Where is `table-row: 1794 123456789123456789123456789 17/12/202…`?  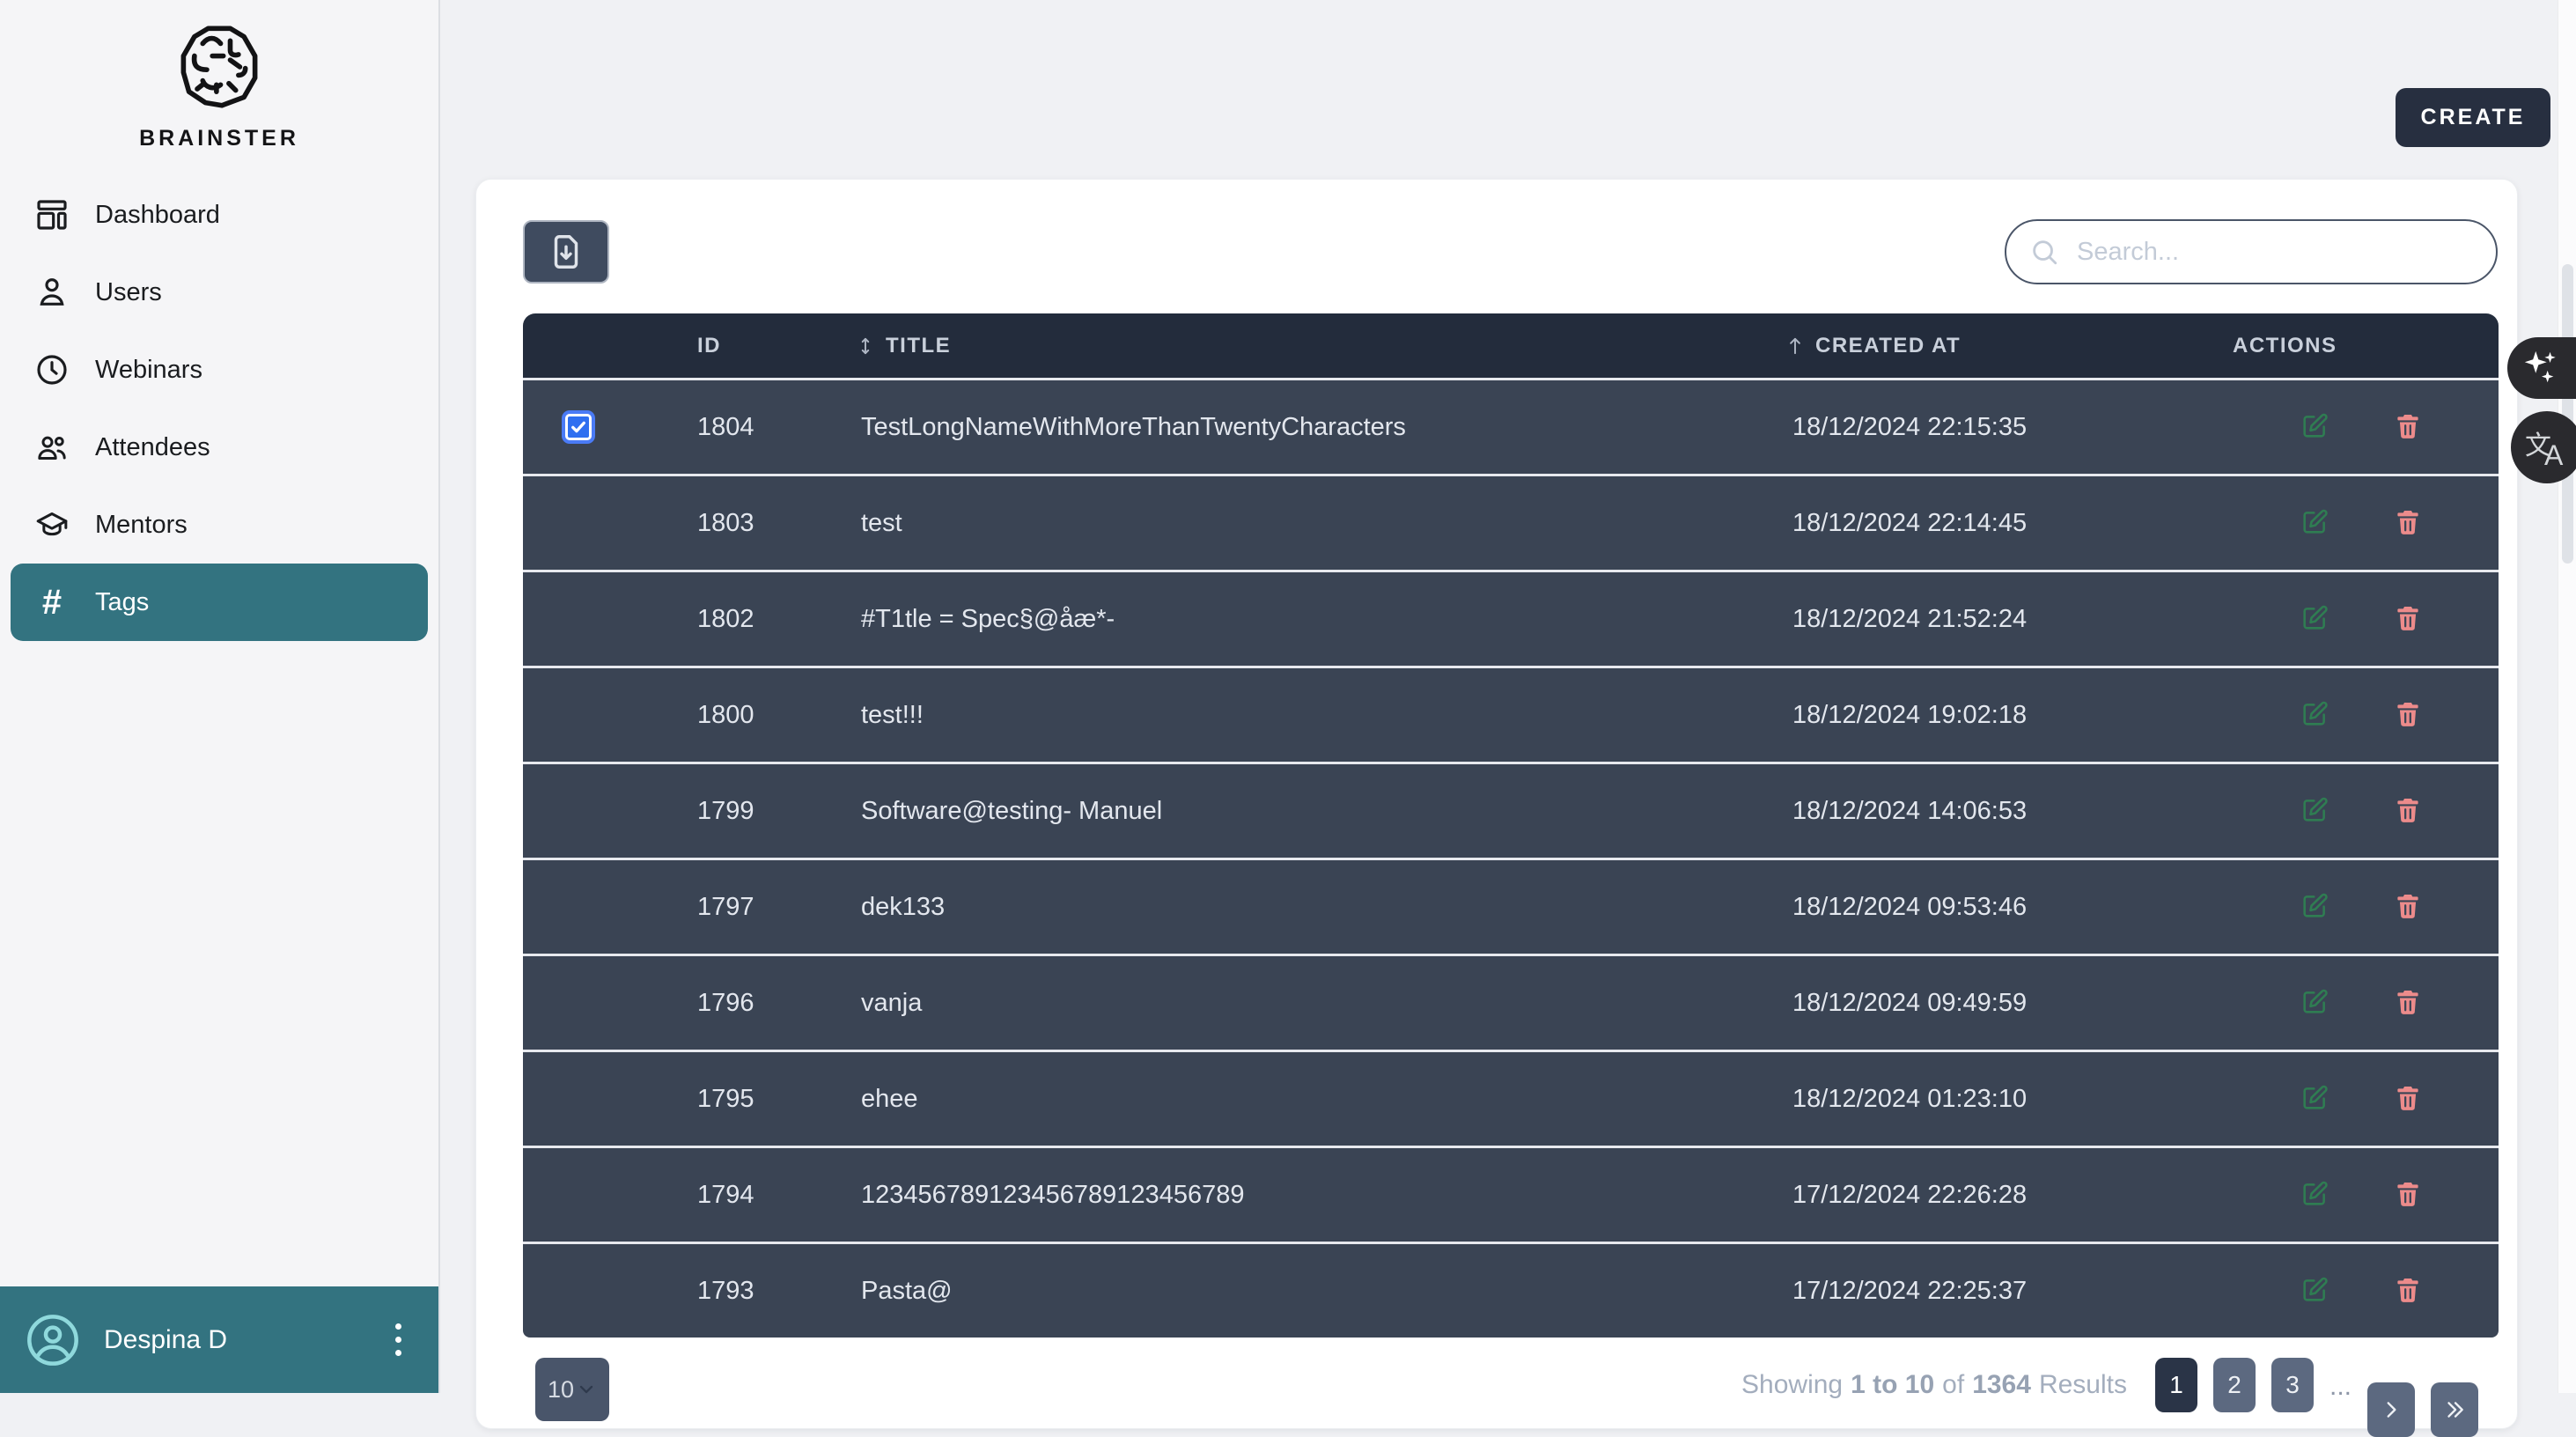
table-row: 1794 123456789123456789123456789 17/12/202… is located at coordinates (1511, 1194).